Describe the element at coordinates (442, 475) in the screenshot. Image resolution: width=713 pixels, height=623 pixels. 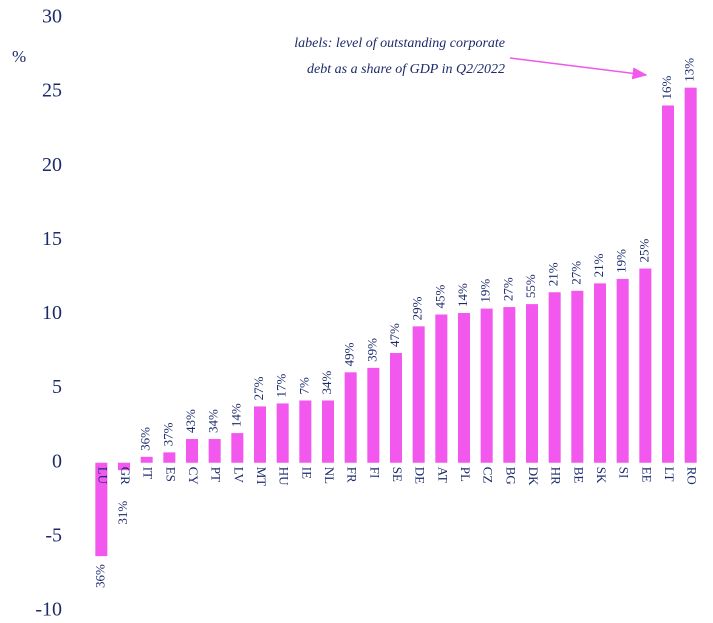
I see `x-tick-label: AT` at that location.